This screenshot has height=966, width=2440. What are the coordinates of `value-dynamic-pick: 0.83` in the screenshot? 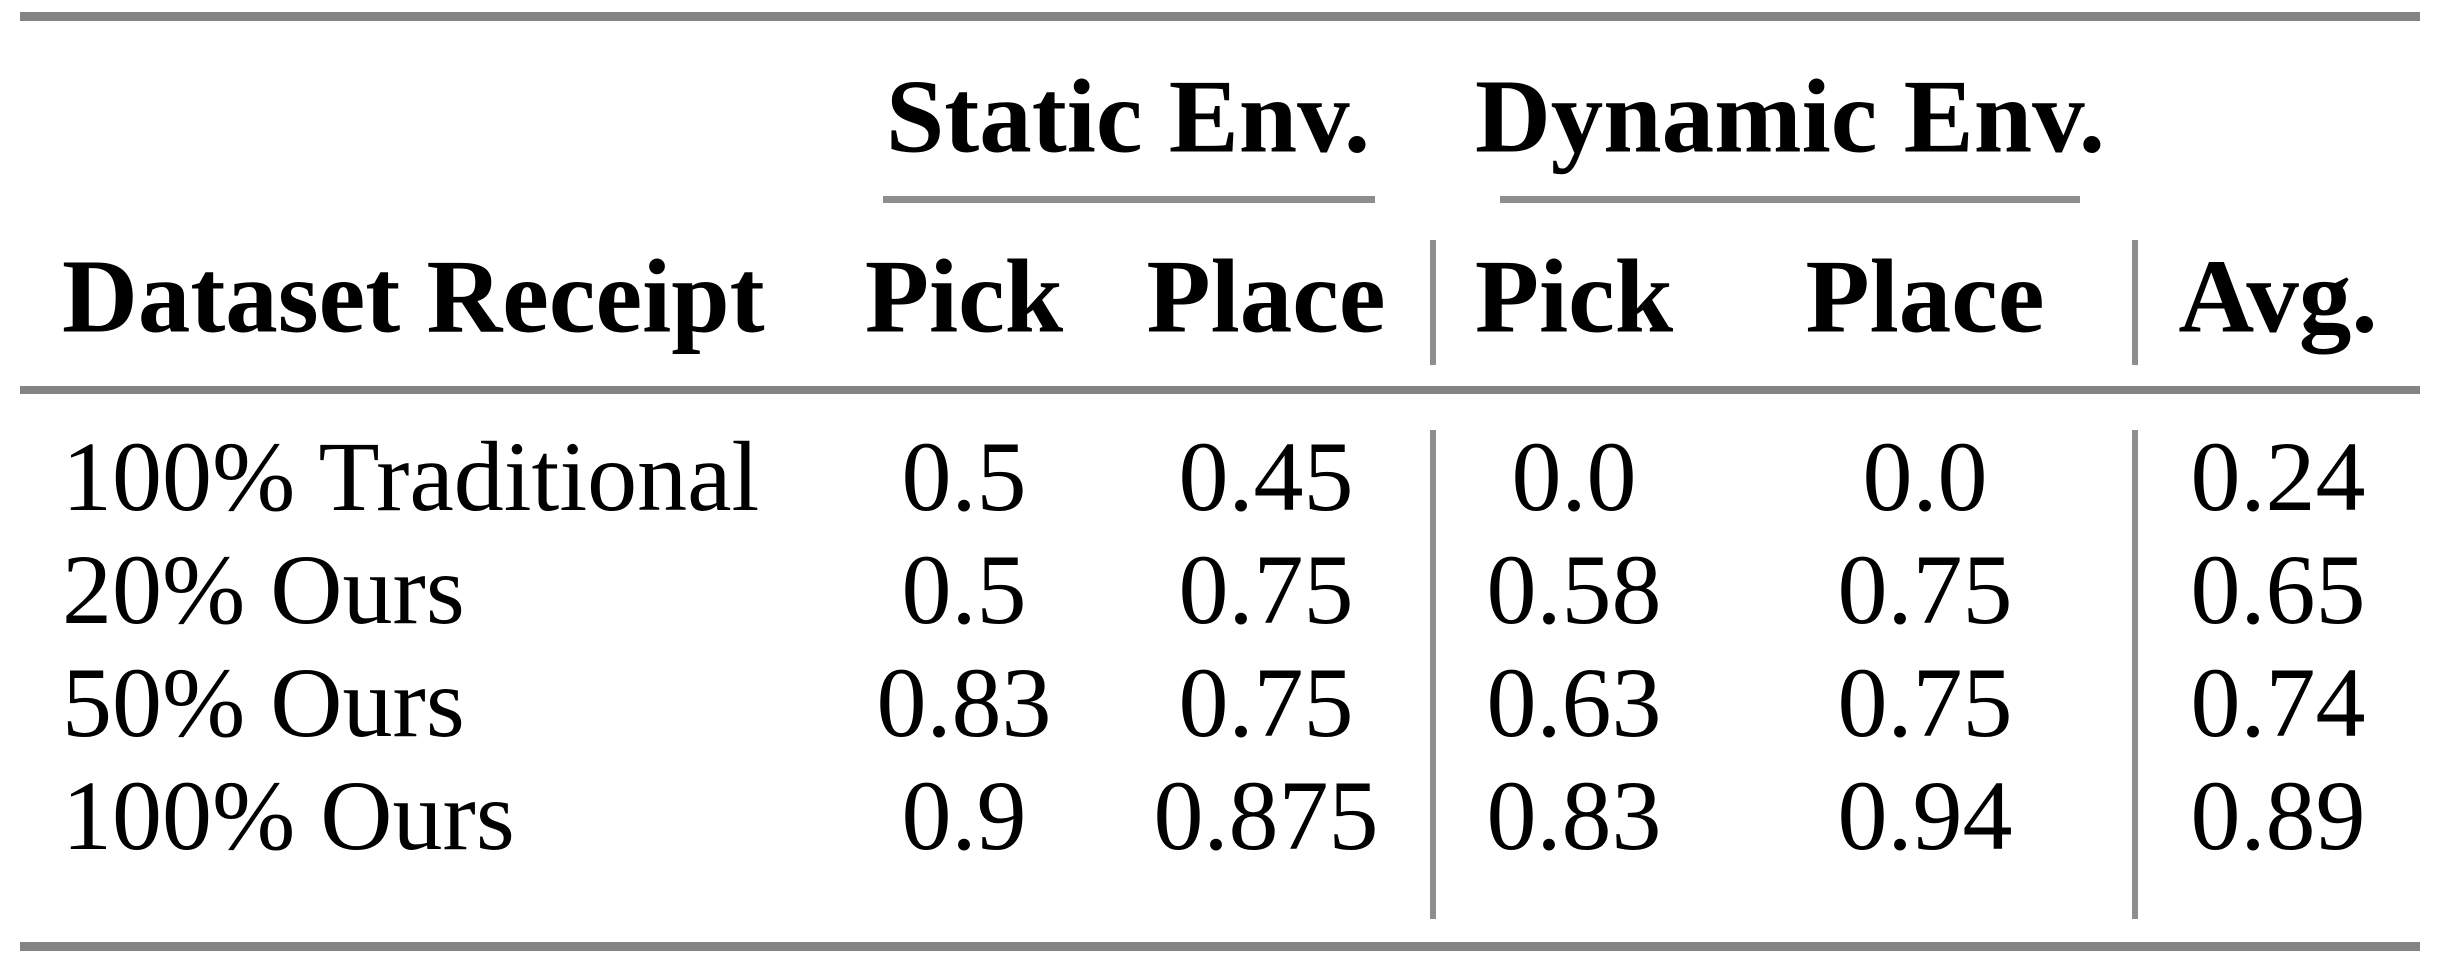 It's located at (1574, 815).